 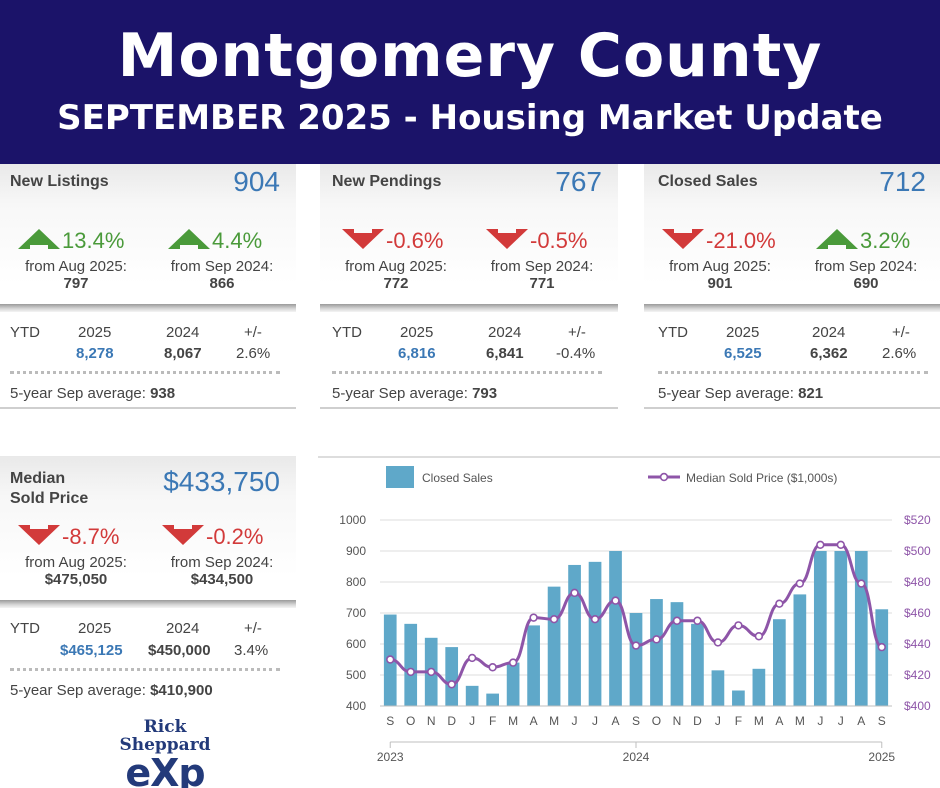 What do you see at coordinates (356, 675) in the screenshot?
I see `y-tick-label-left: 500` at bounding box center [356, 675].